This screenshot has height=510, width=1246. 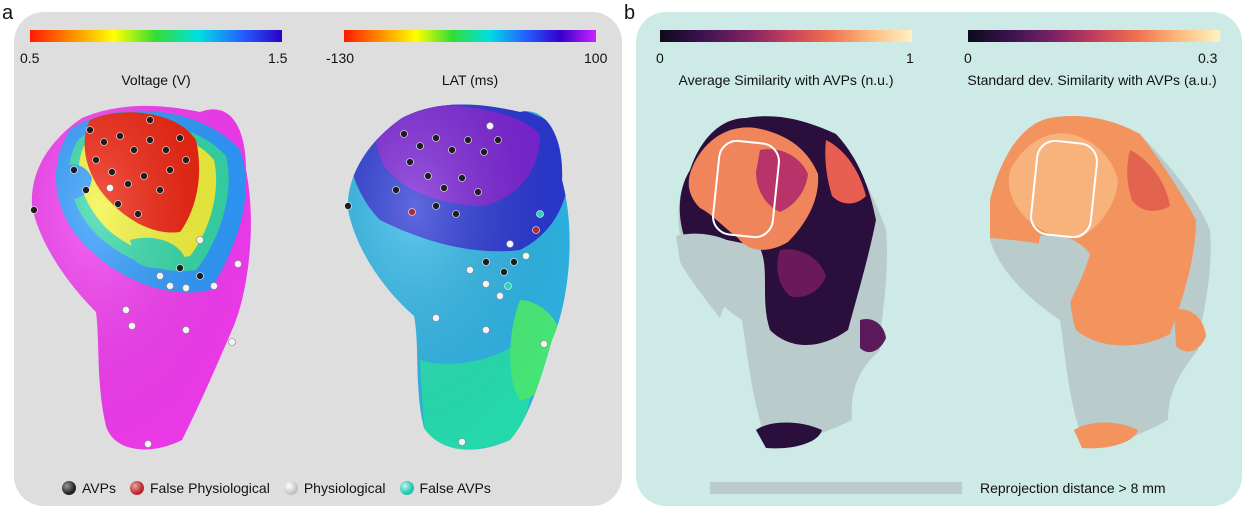 What do you see at coordinates (1100, 282) in the screenshot?
I see `std-similarity-map` at bounding box center [1100, 282].